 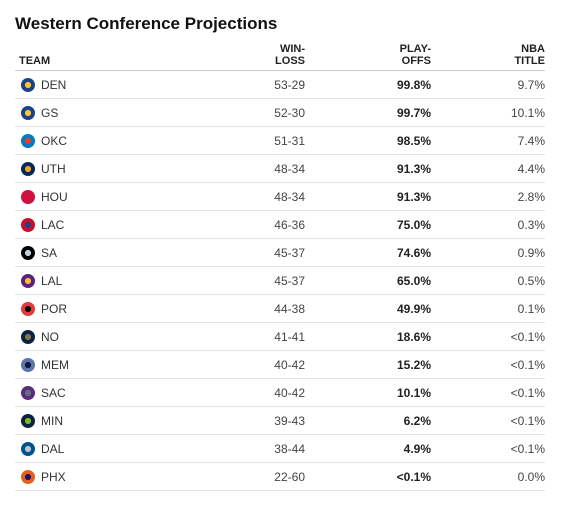 What do you see at coordinates (28, 364) in the screenshot?
I see `grizzlies-logo-icon` at bounding box center [28, 364].